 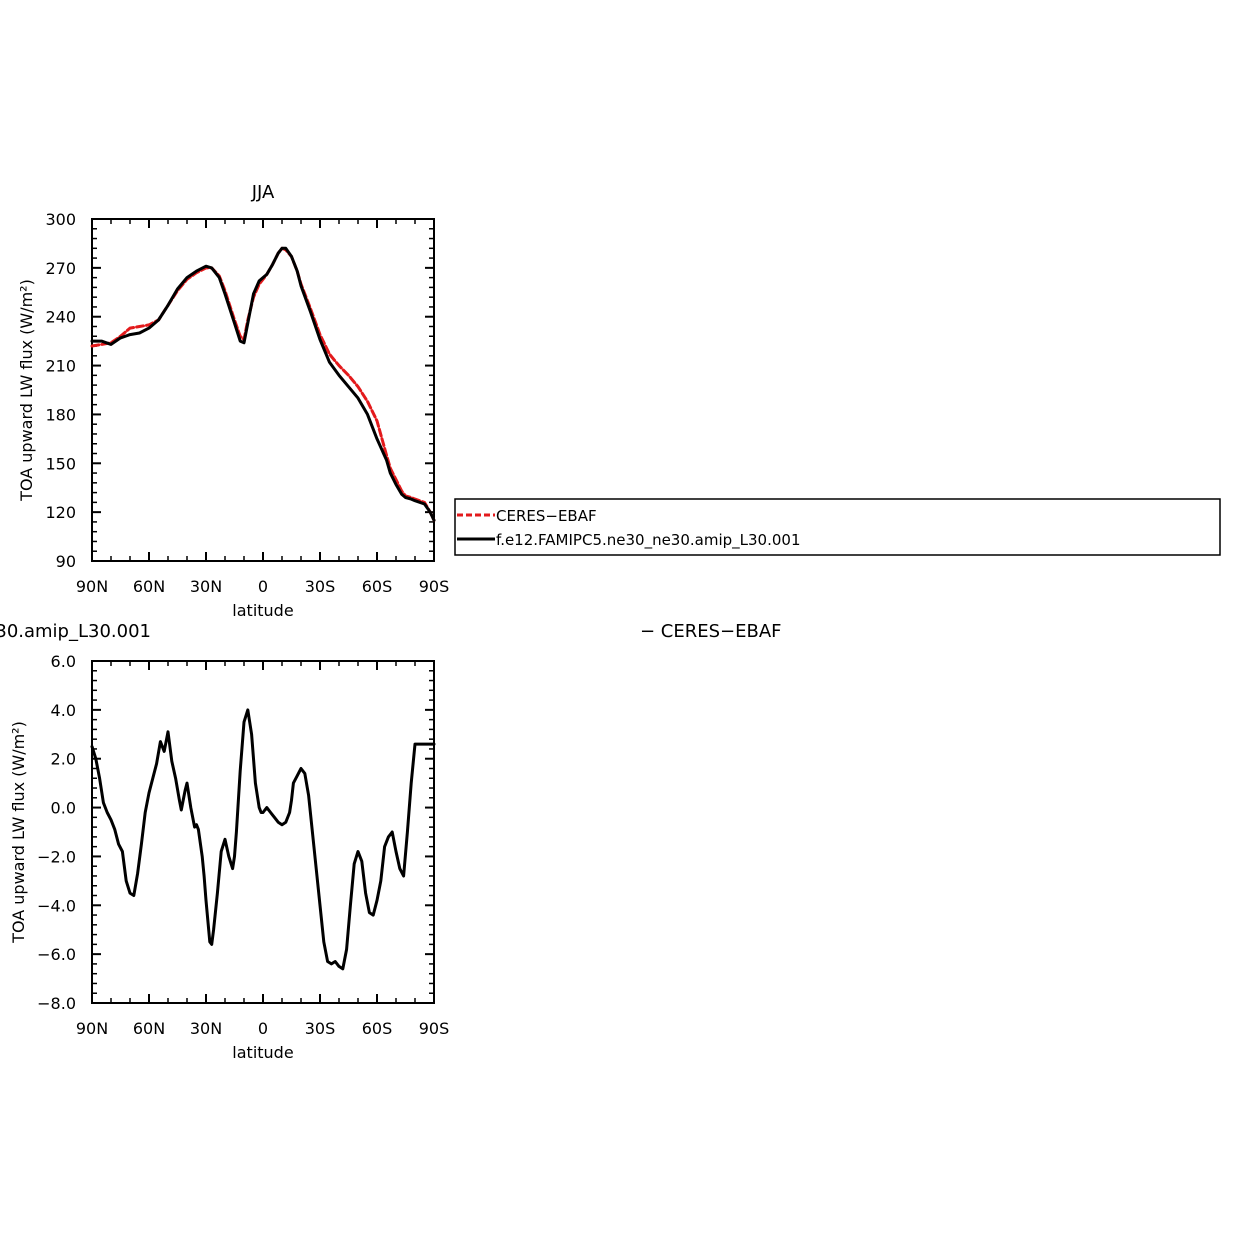 I want to click on top-plot-ytick-label: 180, so click(x=60, y=414).